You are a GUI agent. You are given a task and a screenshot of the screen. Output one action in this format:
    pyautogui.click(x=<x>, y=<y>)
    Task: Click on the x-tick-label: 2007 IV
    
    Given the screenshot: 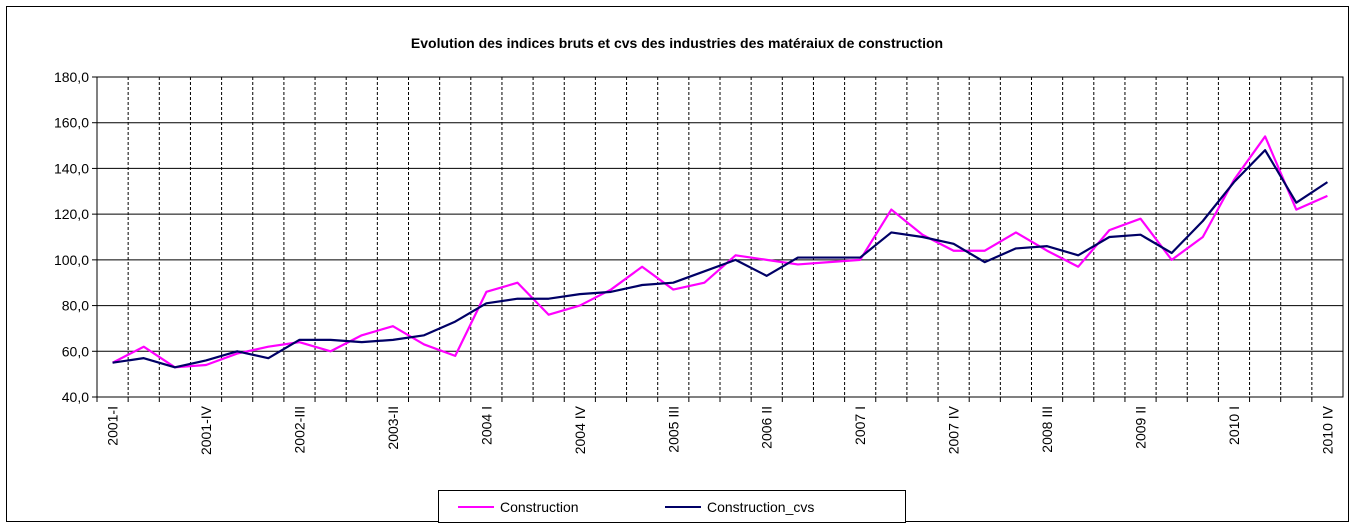 What is the action you would take?
    pyautogui.click(x=954, y=429)
    